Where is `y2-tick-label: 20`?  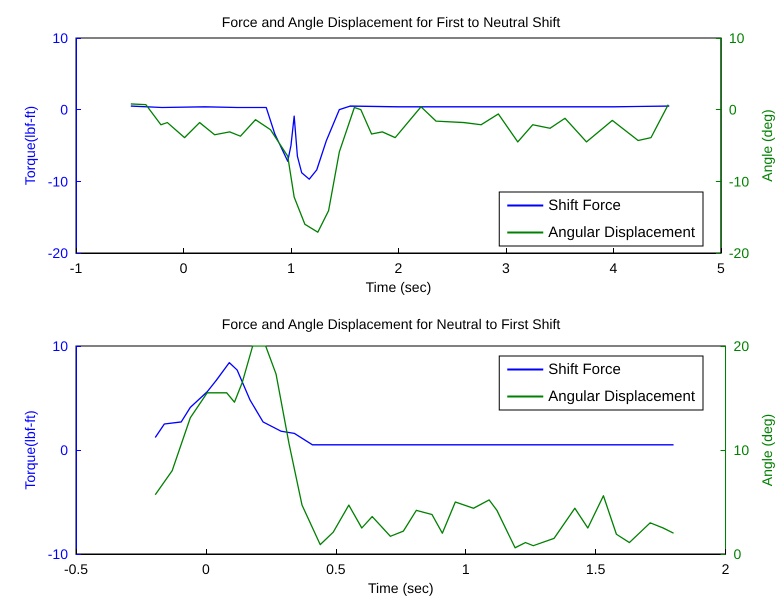
y2-tick-label: 20 is located at coordinates (742, 346).